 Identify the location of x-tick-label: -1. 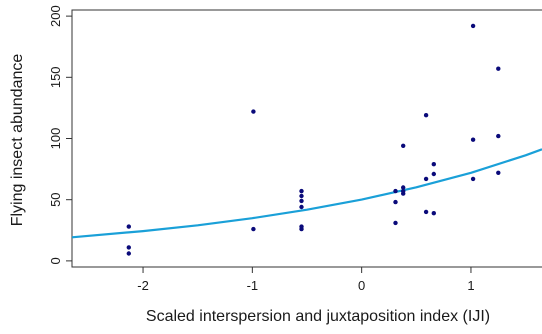
(253, 285).